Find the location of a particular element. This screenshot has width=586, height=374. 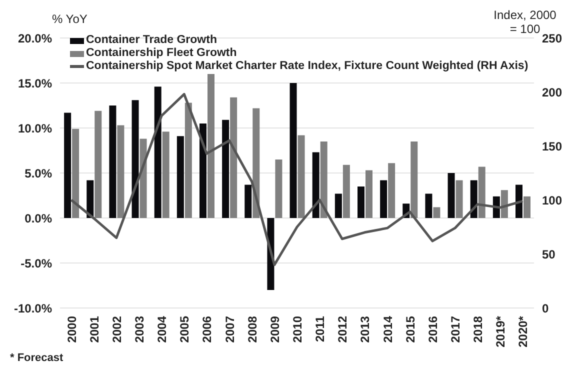

x-tick-label: 2011 is located at coordinates (320, 329).